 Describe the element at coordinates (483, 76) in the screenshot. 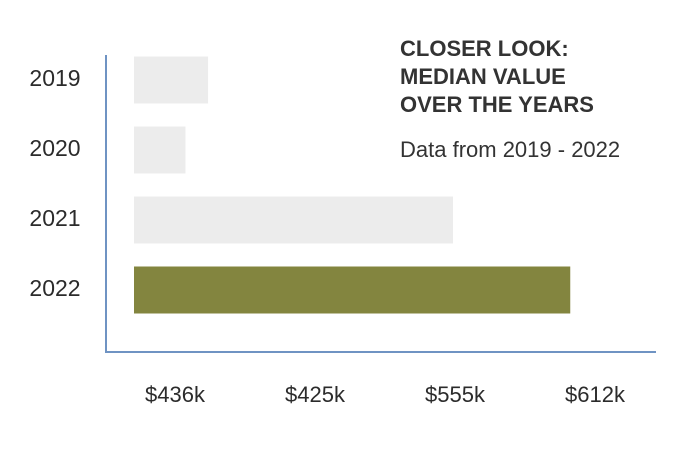

I see `chart-title: MEDIAN VALUE` at that location.